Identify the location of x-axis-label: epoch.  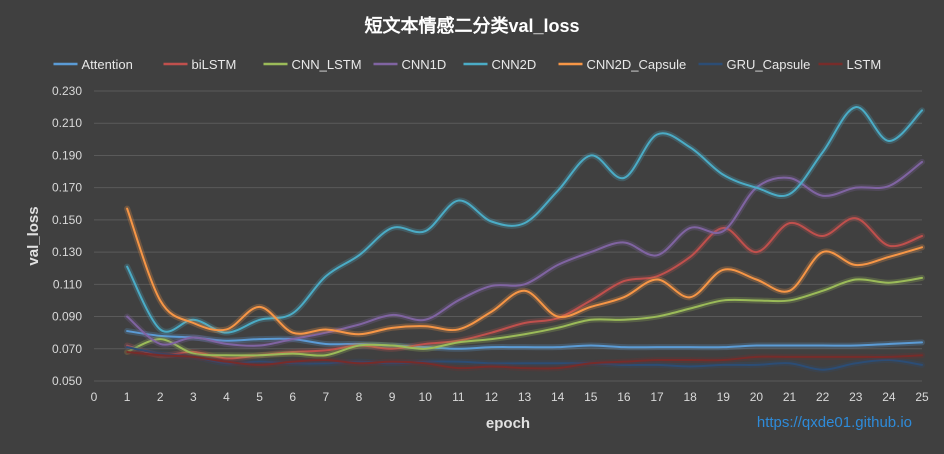
(508, 423).